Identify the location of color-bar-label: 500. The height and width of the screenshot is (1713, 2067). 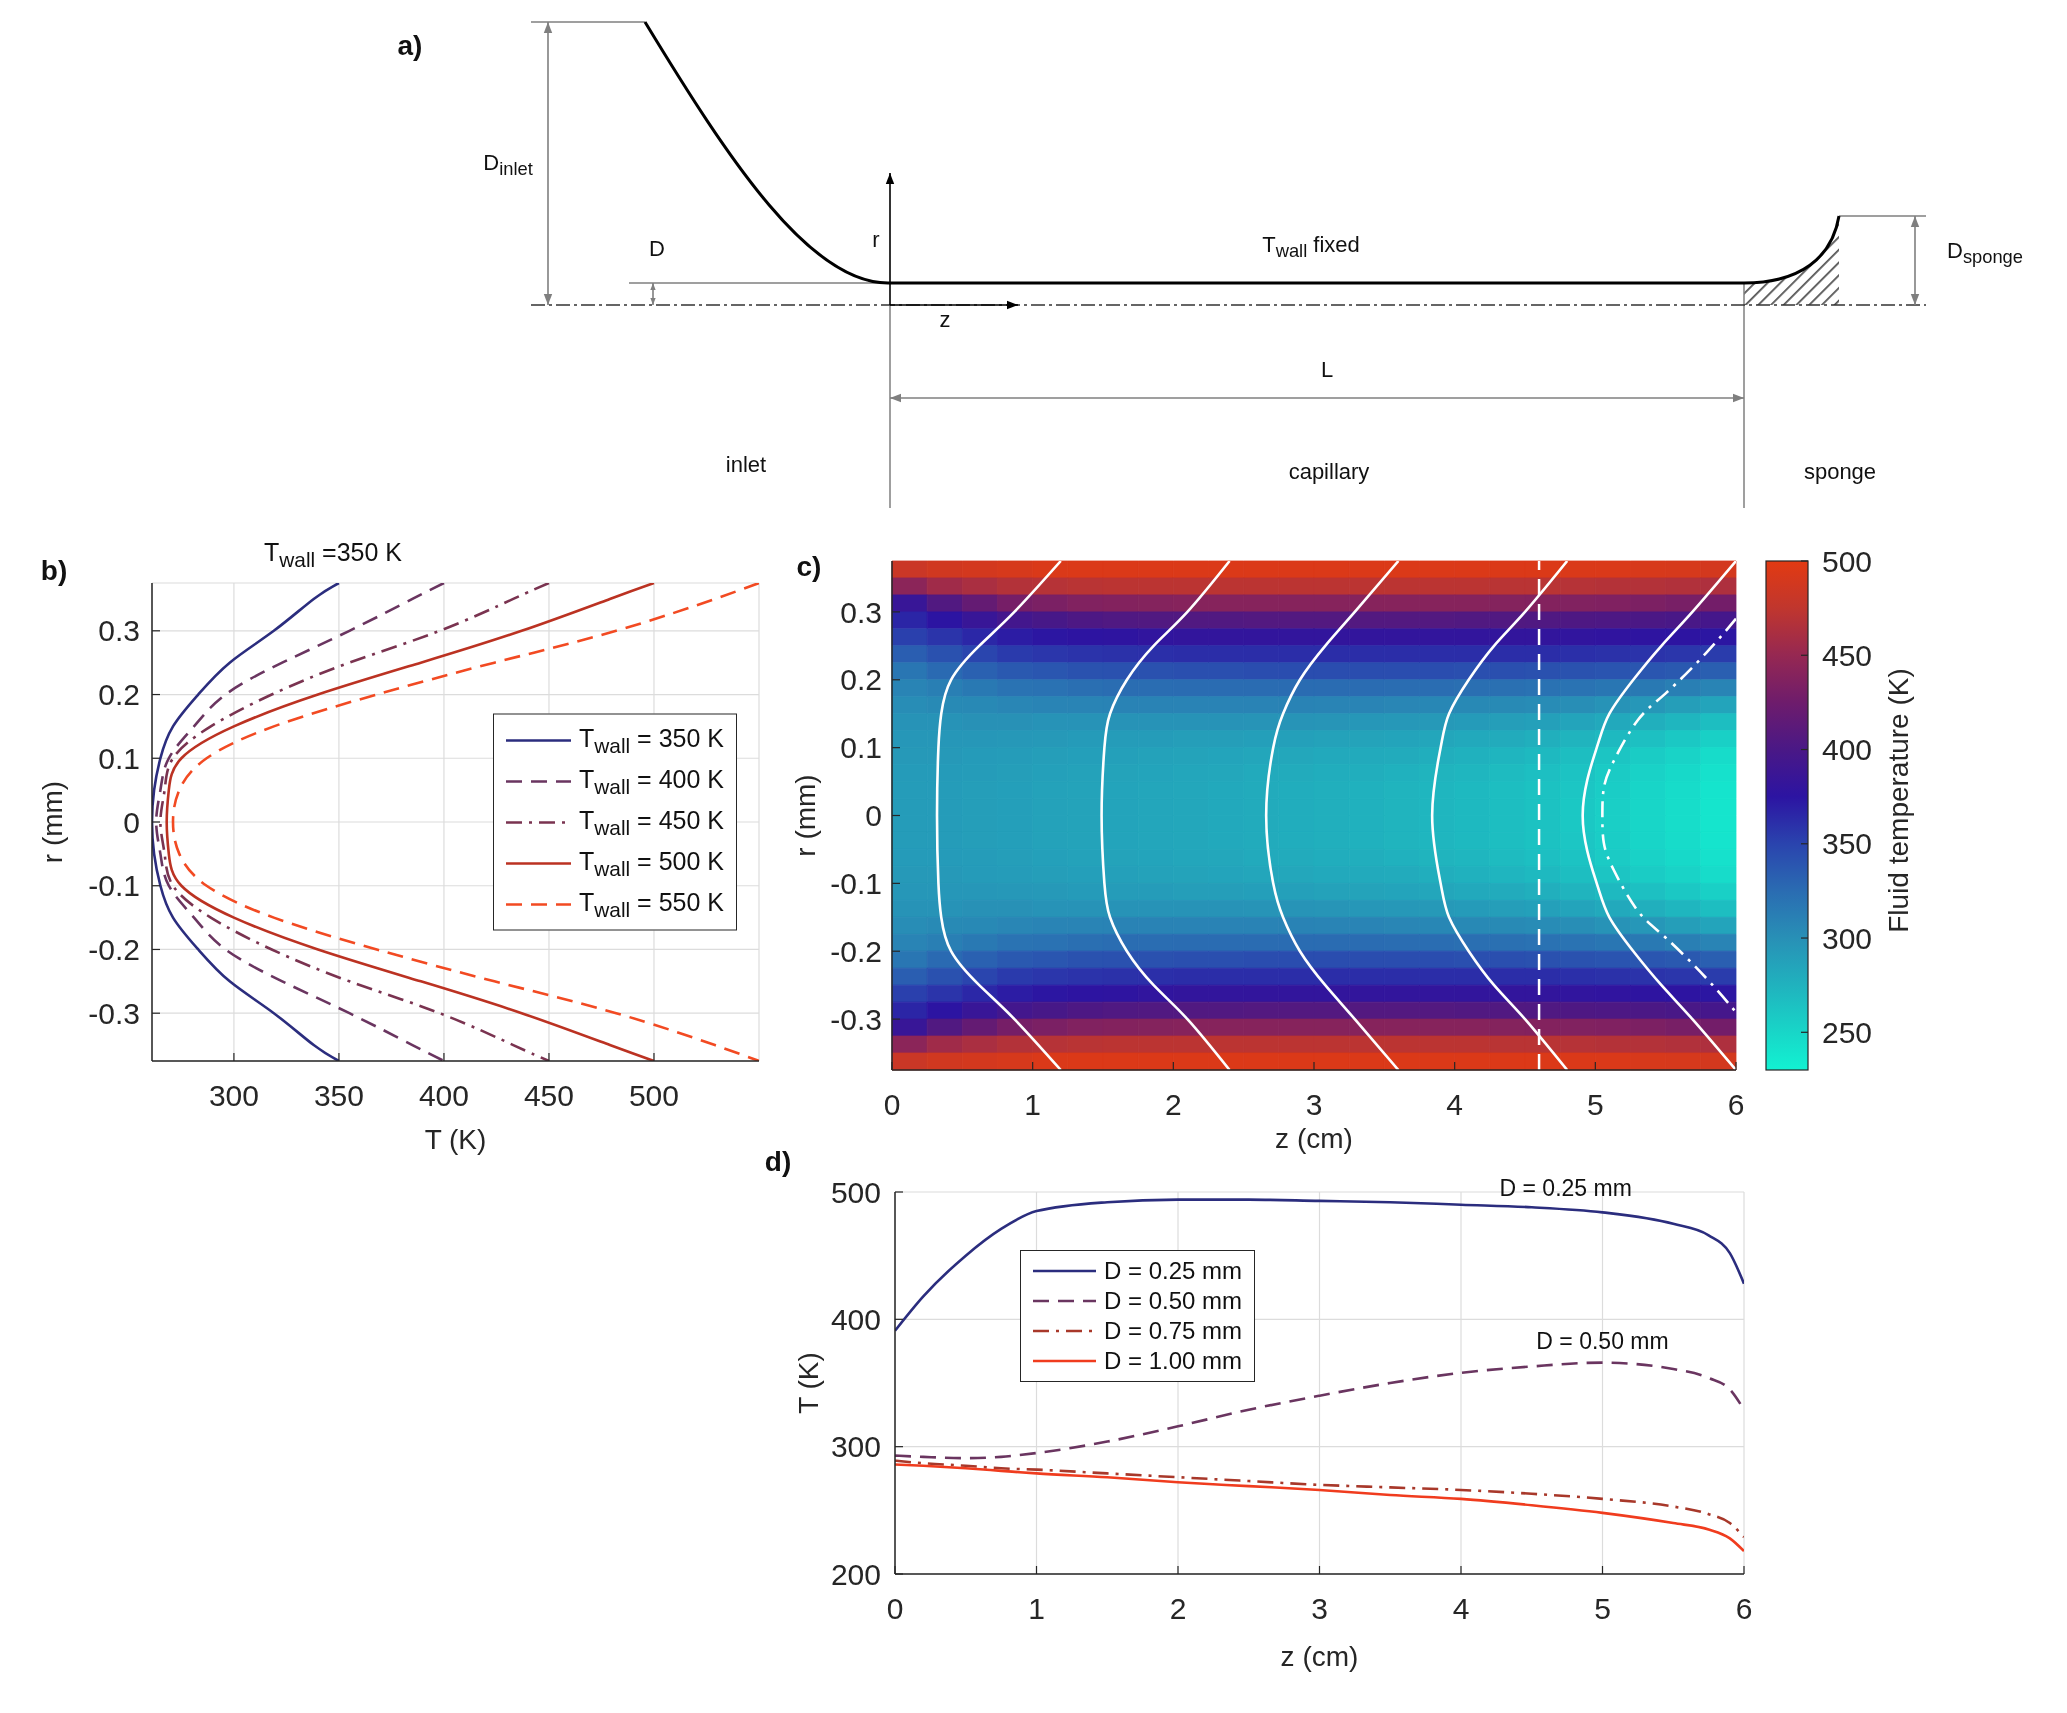
(1847, 561).